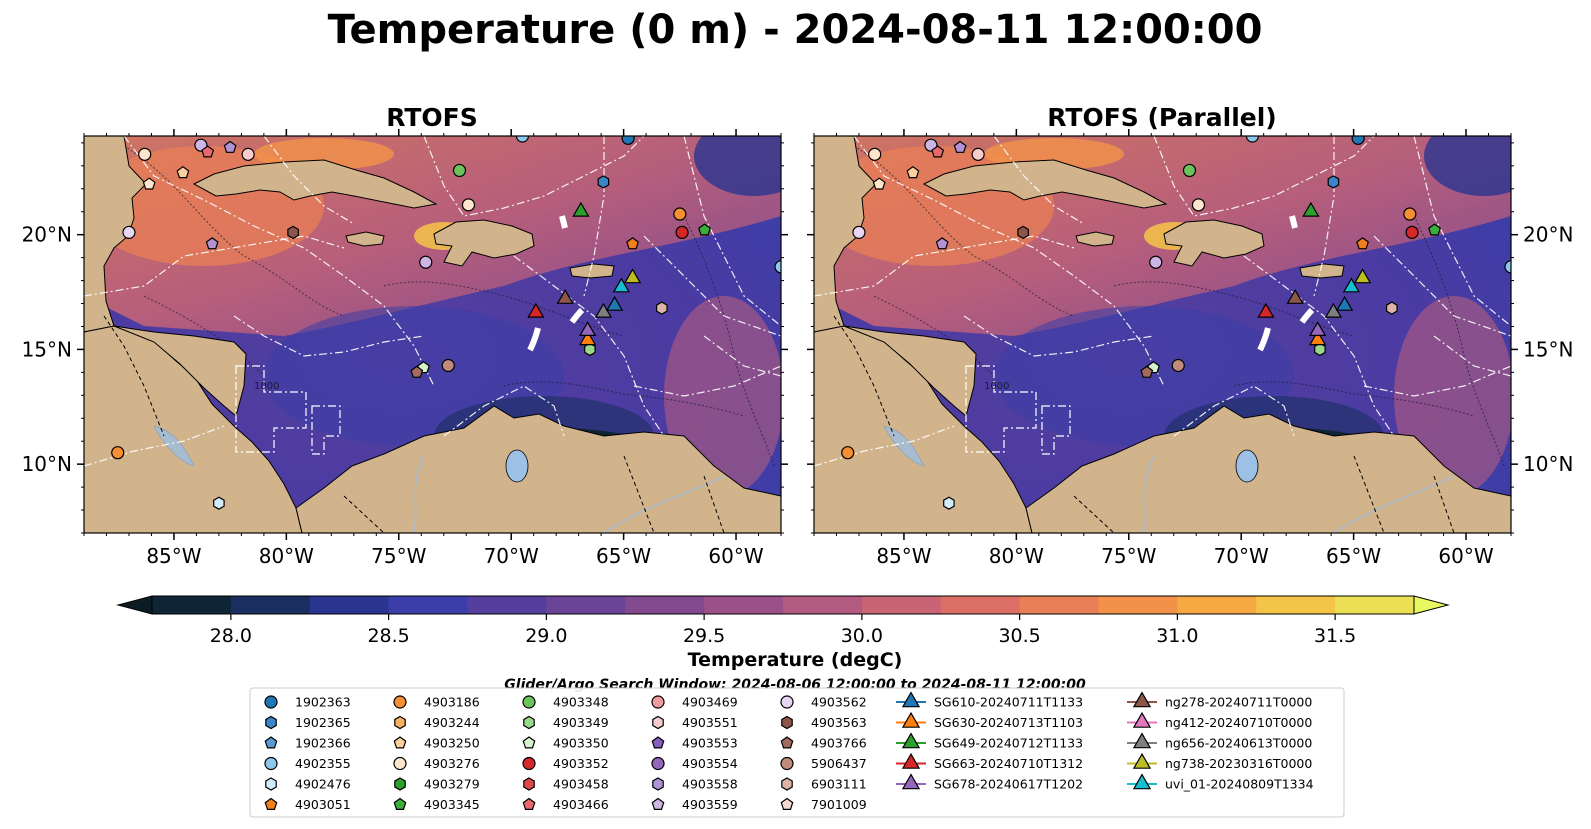 Image resolution: width=1591 pixels, height=829 pixels. Describe the element at coordinates (910, 371) in the screenshot. I see `land-honduras-right` at that location.